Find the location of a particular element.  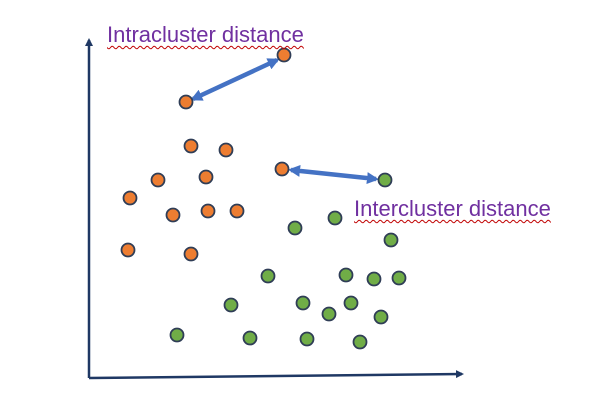

intercluster-distance-arrow is located at coordinates (333, 174).